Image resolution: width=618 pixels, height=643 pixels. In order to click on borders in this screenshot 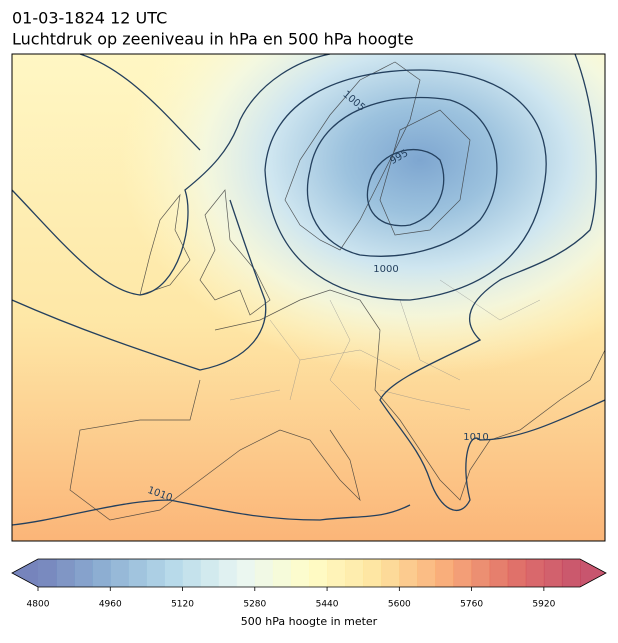, I will do `click(385, 345)`.